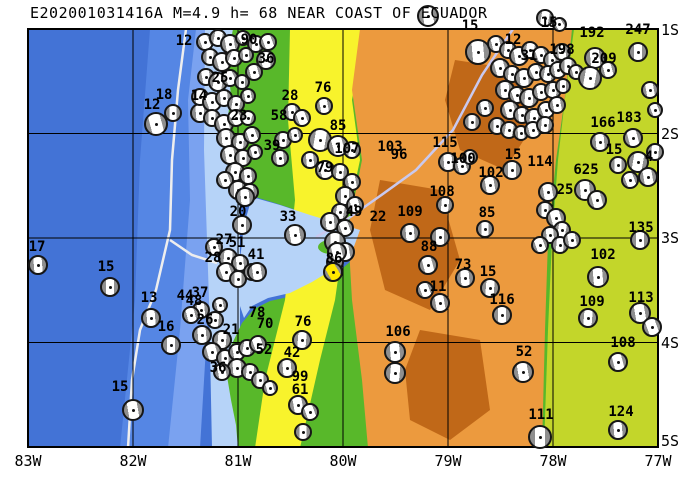 Image resolution: width=685 pixels, height=477 pixels. I want to click on depth-label: 25, so click(220, 78).